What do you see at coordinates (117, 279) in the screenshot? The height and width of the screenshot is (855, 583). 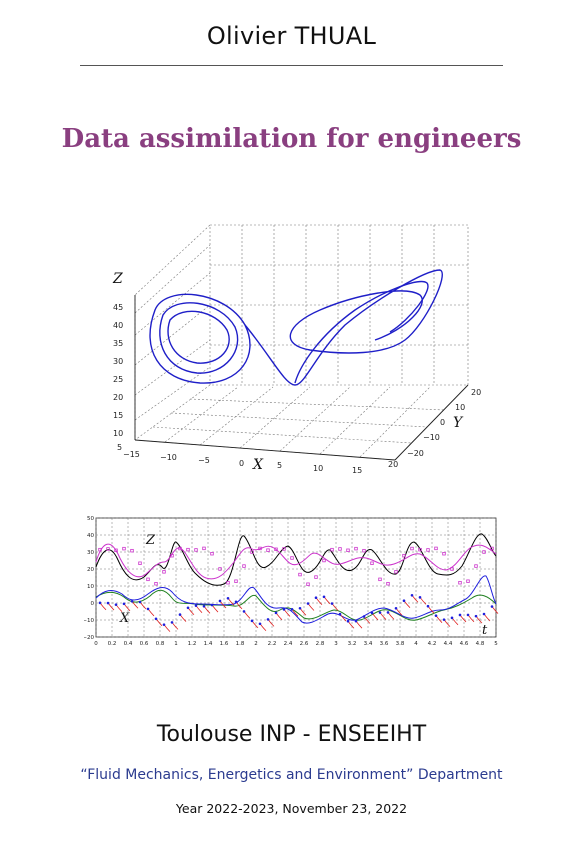 I see `z-axis-label: Z` at bounding box center [117, 279].